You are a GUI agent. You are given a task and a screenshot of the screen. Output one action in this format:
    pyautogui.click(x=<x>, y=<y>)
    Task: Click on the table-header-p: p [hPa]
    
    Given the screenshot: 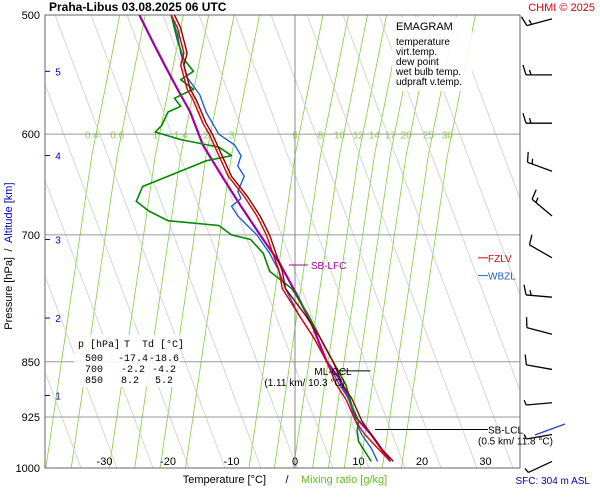 What is the action you would take?
    pyautogui.click(x=99, y=345)
    